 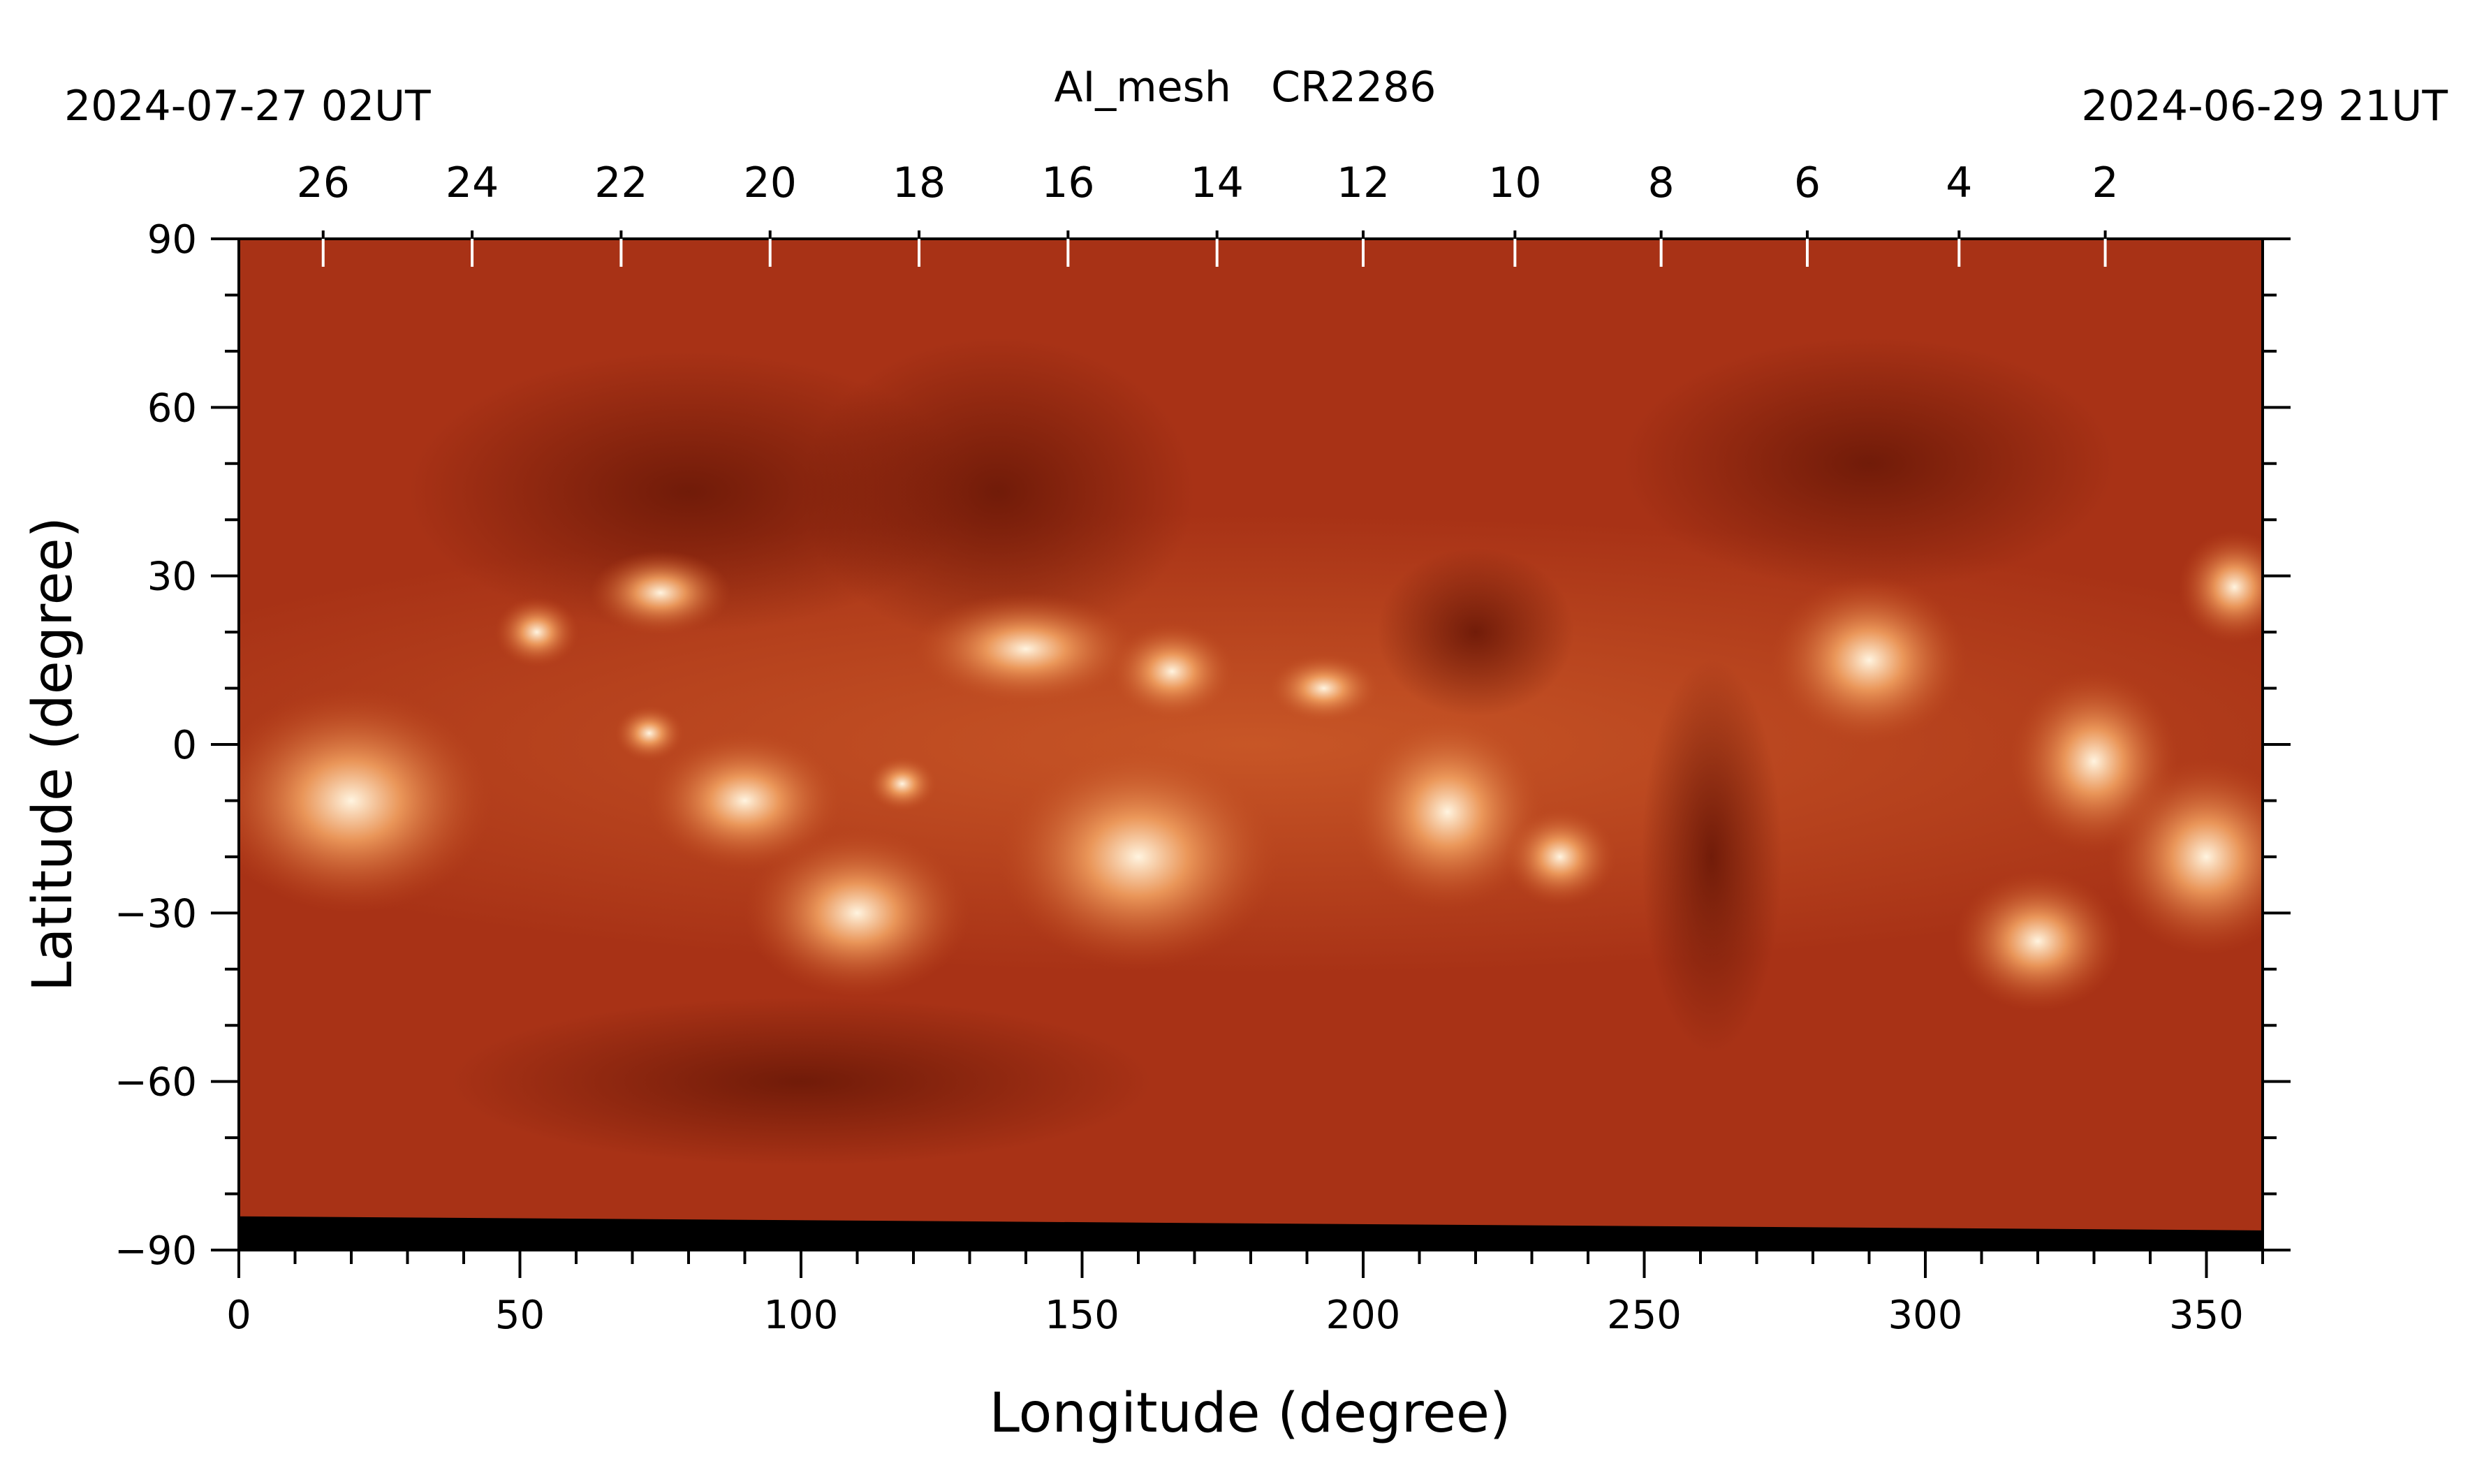 I want to click on x-tick-label: 0, so click(x=238, y=1315).